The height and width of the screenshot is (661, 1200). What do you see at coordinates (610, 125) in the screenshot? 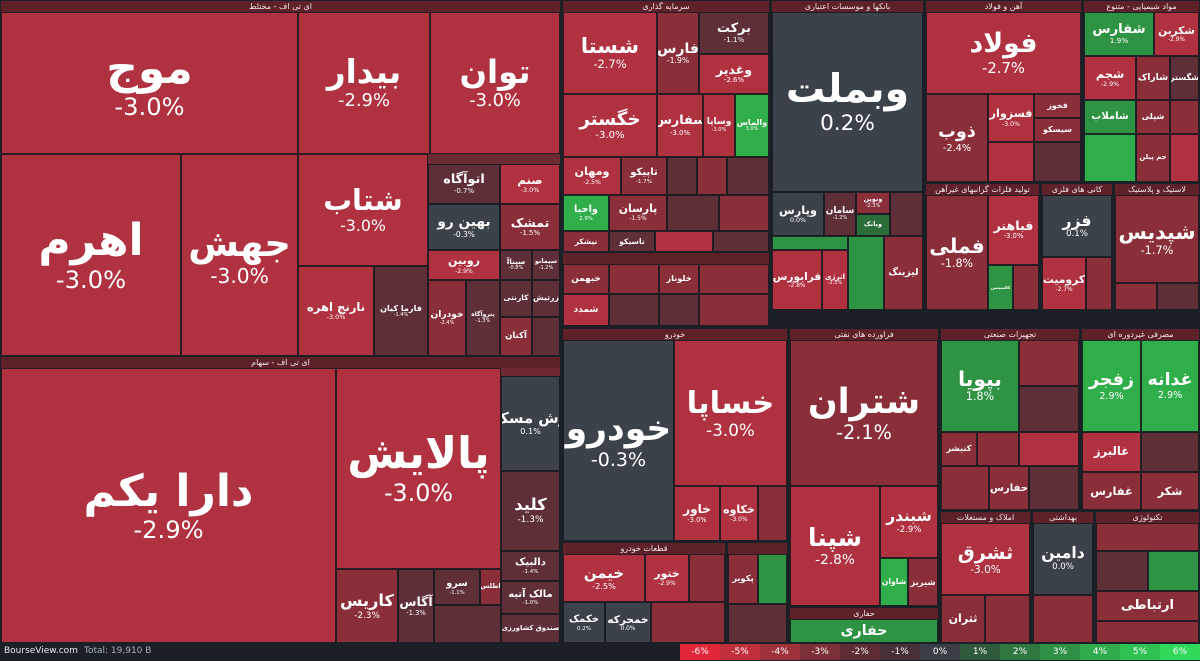
I see `stock-tile: خگستر -3.0%` at bounding box center [610, 125].